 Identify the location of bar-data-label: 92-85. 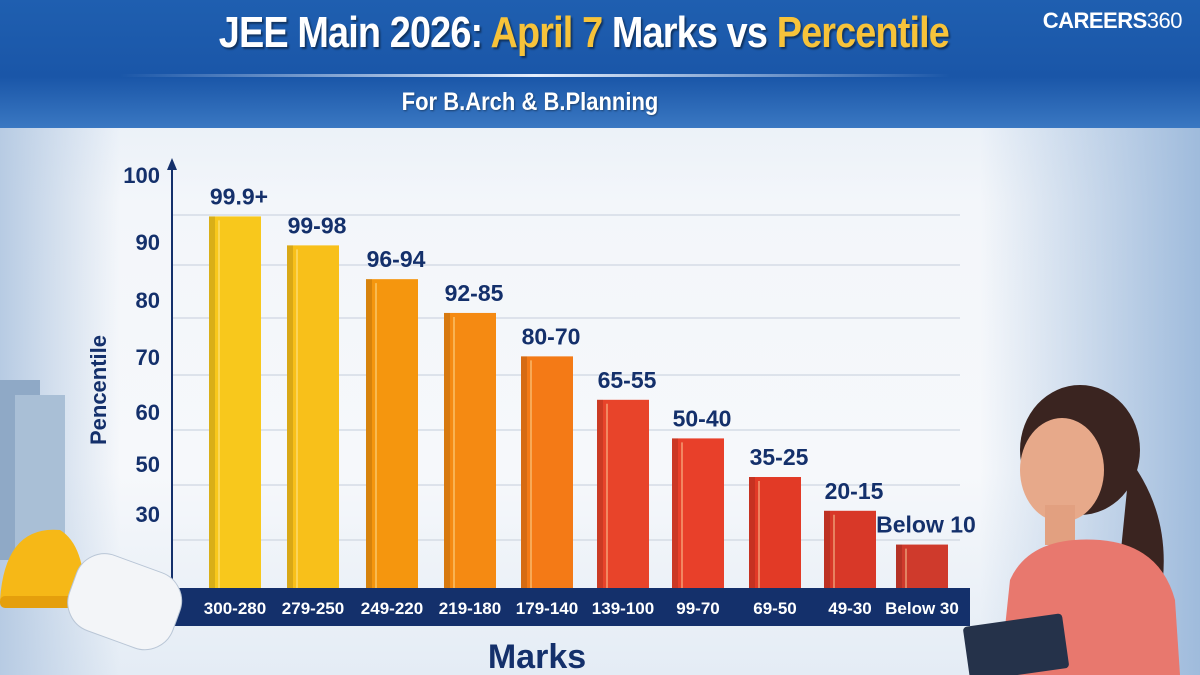
(474, 293).